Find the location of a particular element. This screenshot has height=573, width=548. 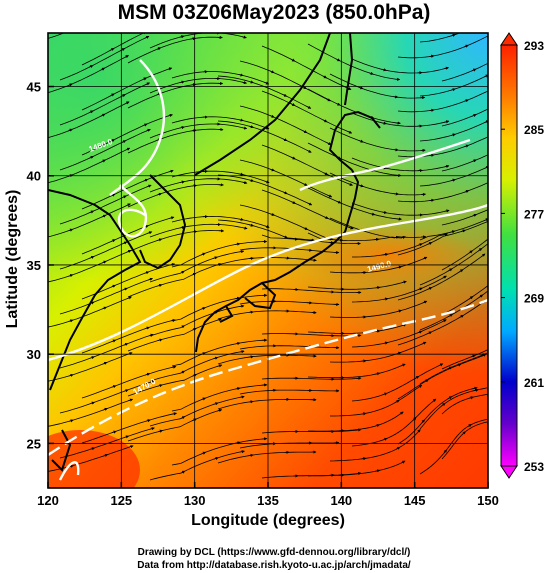

colorbar: 293 285 277 269 261 253 is located at coordinates (522, 255).